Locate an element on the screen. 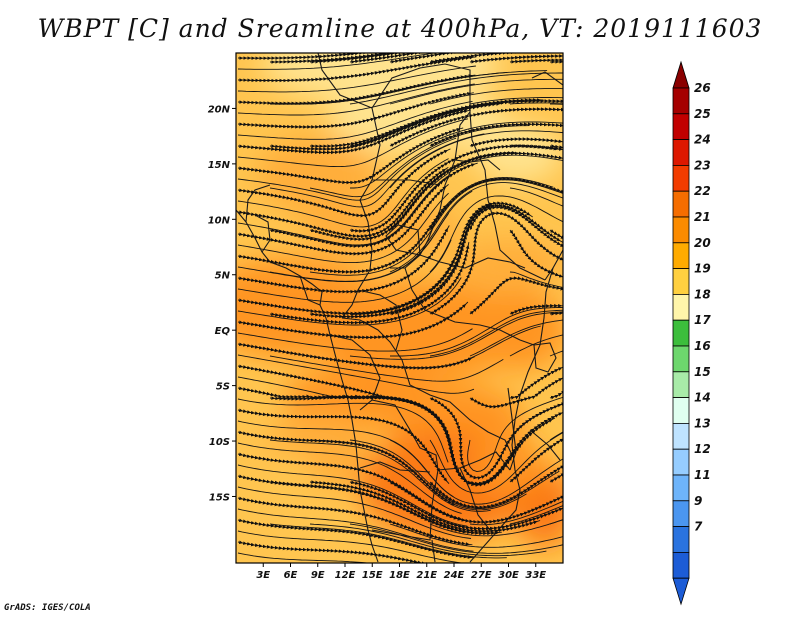 This screenshot has height=618, width=800. lon-tick-label: 18E is located at coordinates (399, 575).